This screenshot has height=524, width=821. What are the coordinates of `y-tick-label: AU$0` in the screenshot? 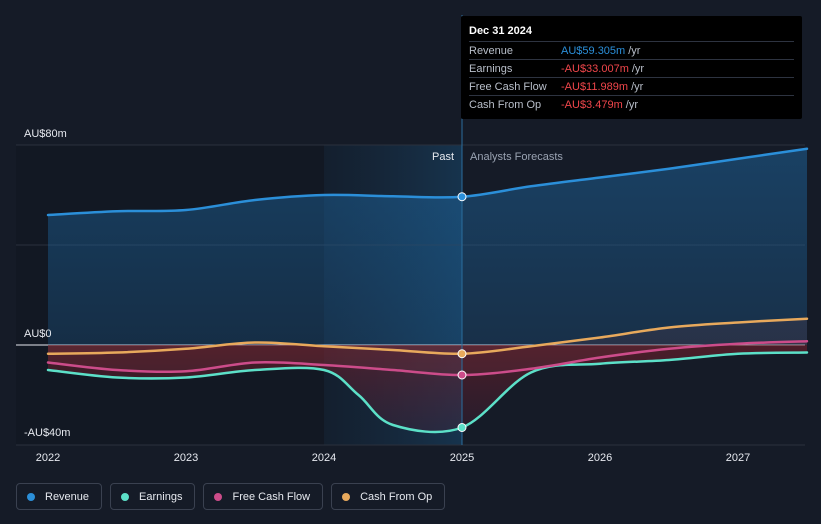 It's located at (38, 334).